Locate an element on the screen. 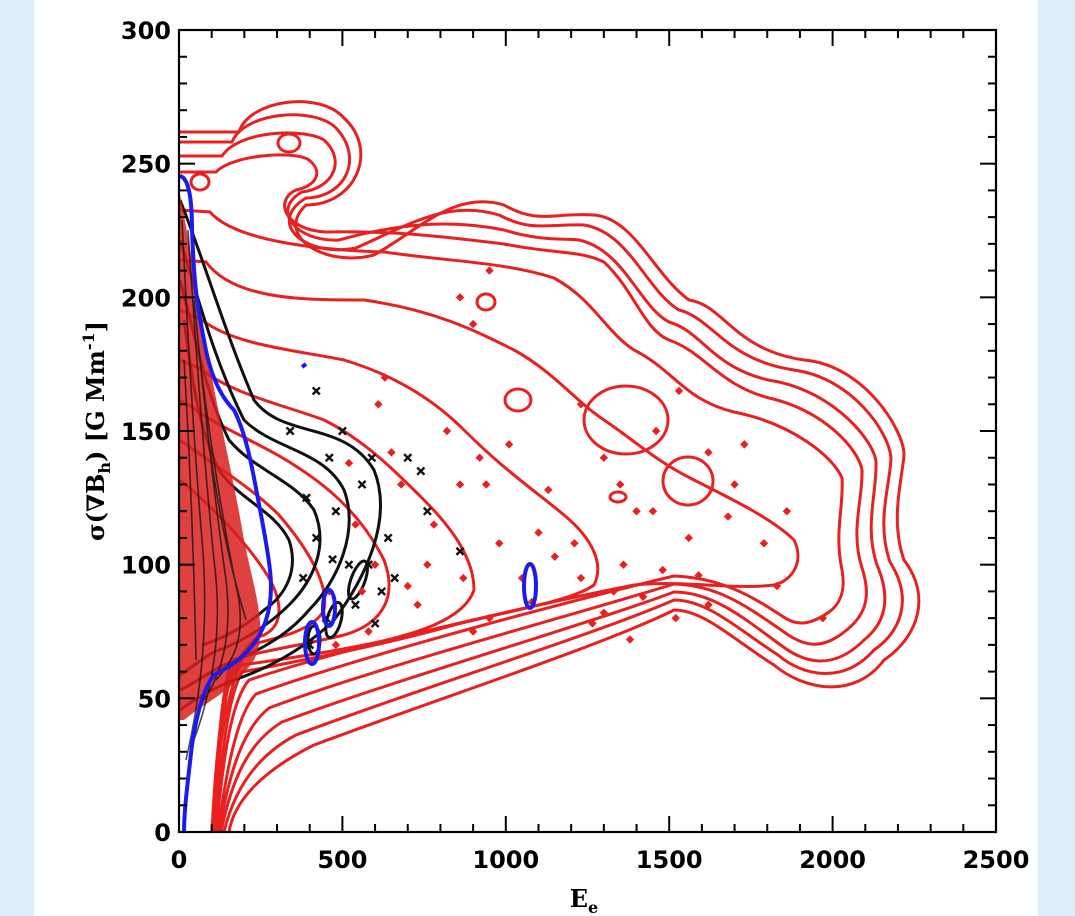 This screenshot has width=1075, height=916. x-tick-label: 500 is located at coordinates (342, 860).